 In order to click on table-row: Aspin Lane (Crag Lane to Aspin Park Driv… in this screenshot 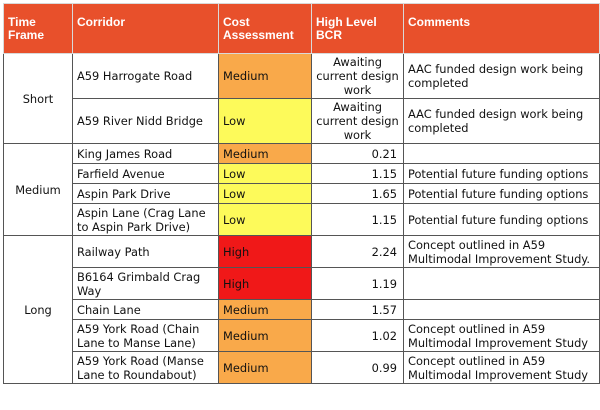, I will do `click(302, 219)`.